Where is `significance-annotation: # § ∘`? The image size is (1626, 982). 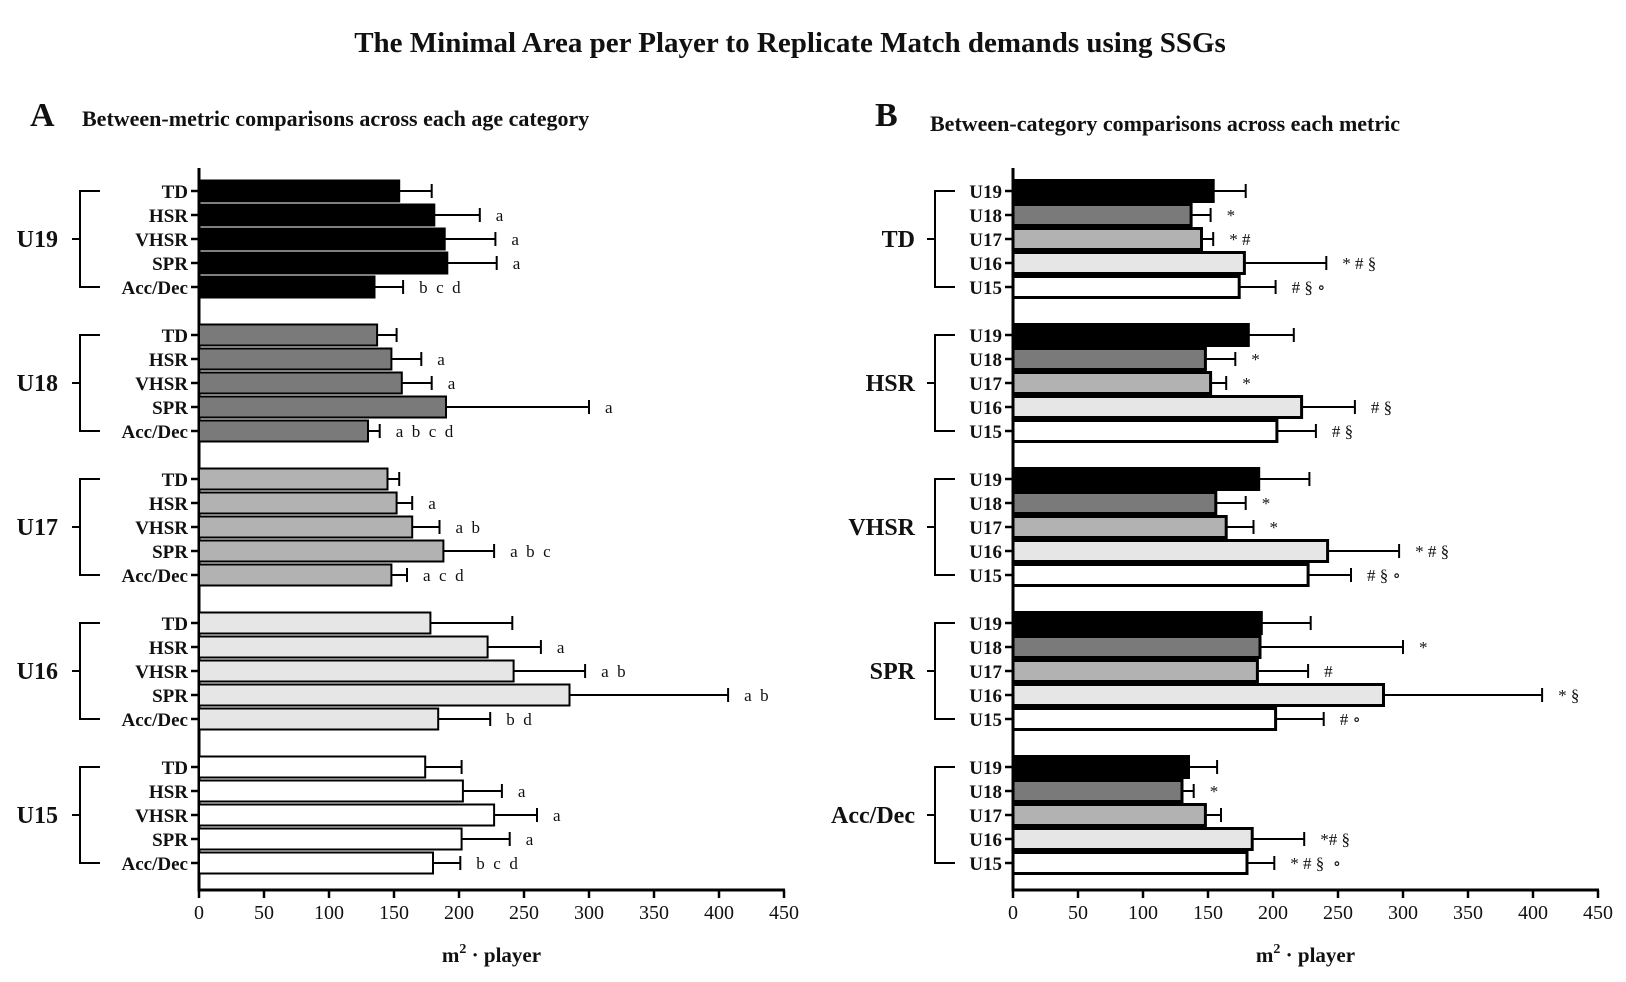 significance-annotation: # § ∘ is located at coordinates (1309, 287).